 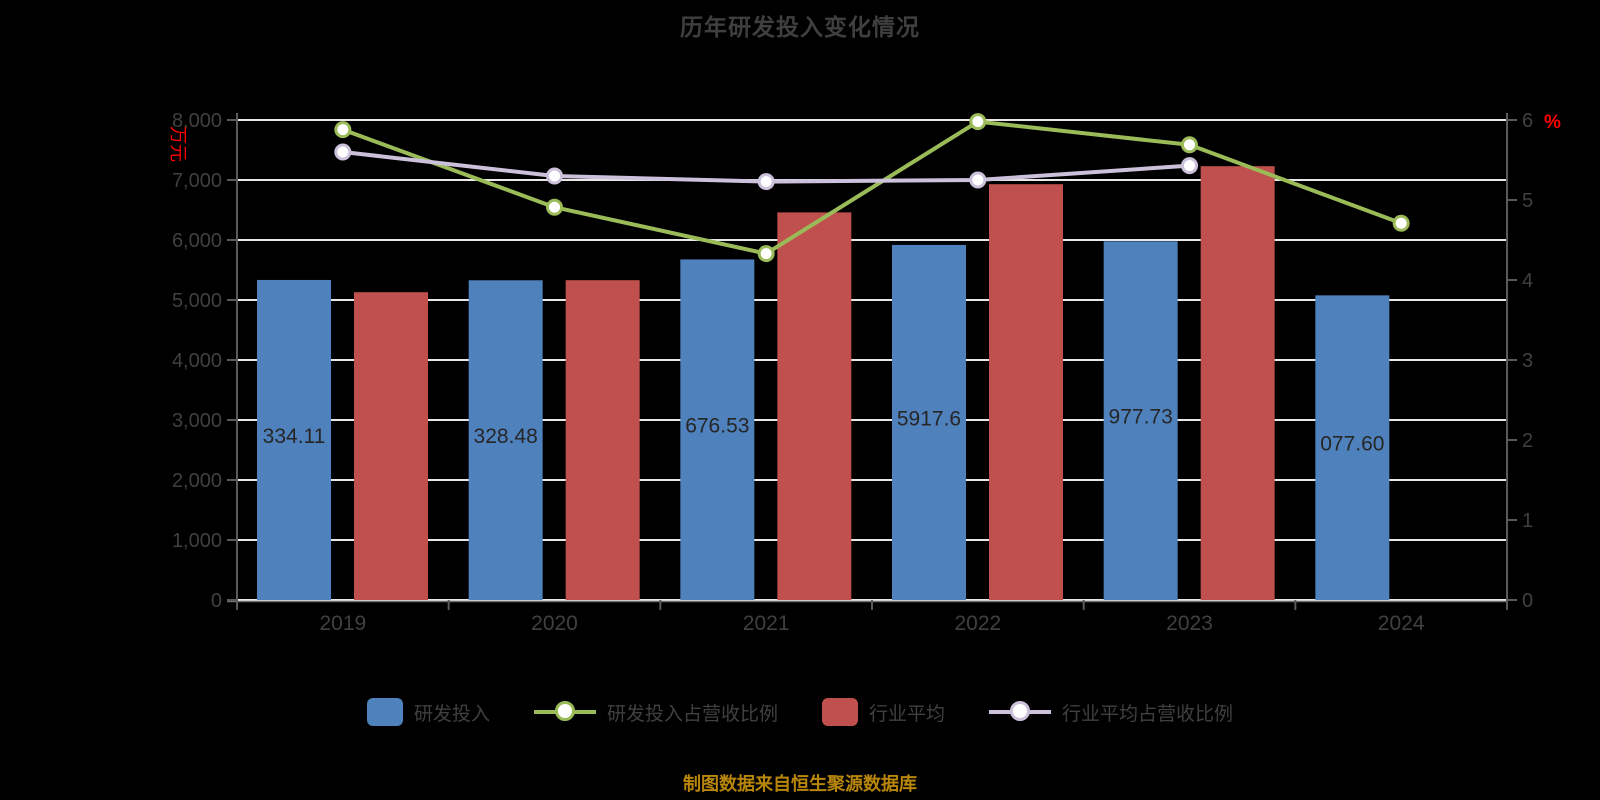 What do you see at coordinates (907, 714) in the screenshot?
I see `legend-label: 行业平均` at bounding box center [907, 714].